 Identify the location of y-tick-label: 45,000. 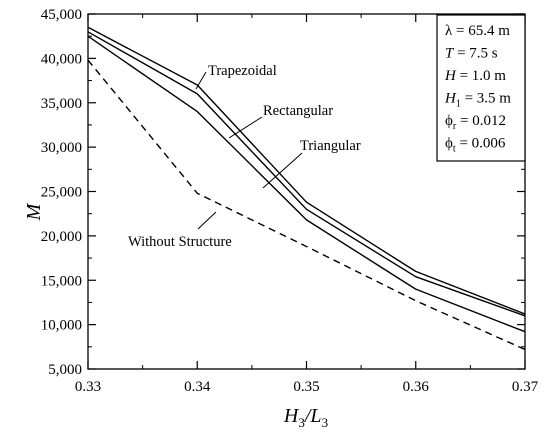
(61, 15).